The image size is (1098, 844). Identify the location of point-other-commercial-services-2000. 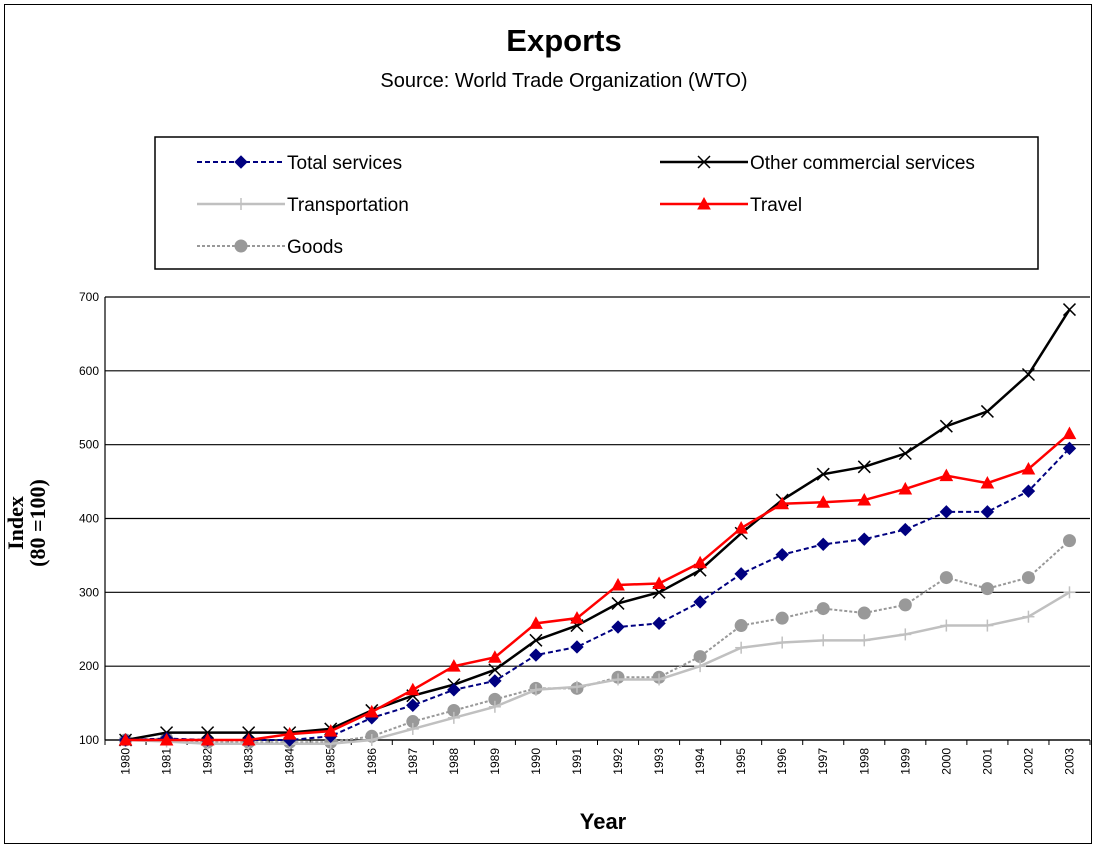
(946, 426).